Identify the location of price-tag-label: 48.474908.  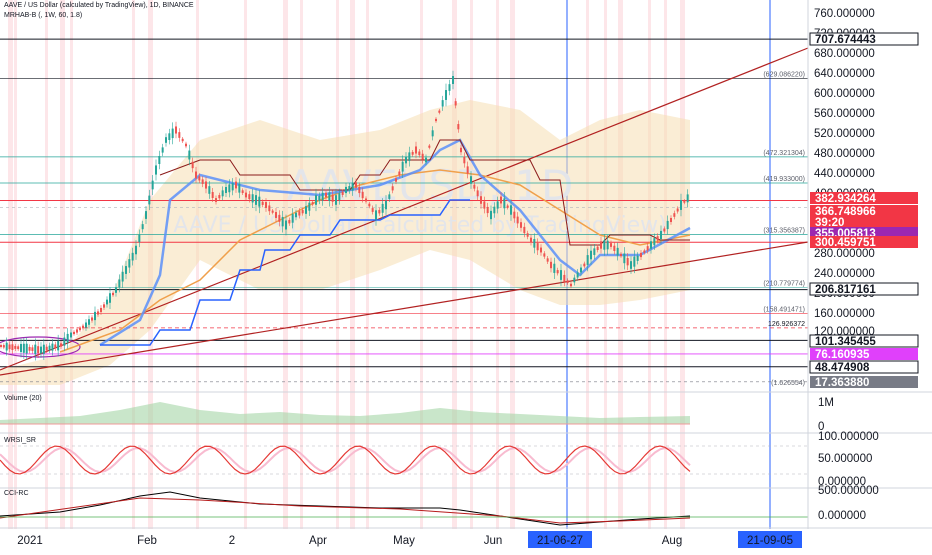
(842, 368).